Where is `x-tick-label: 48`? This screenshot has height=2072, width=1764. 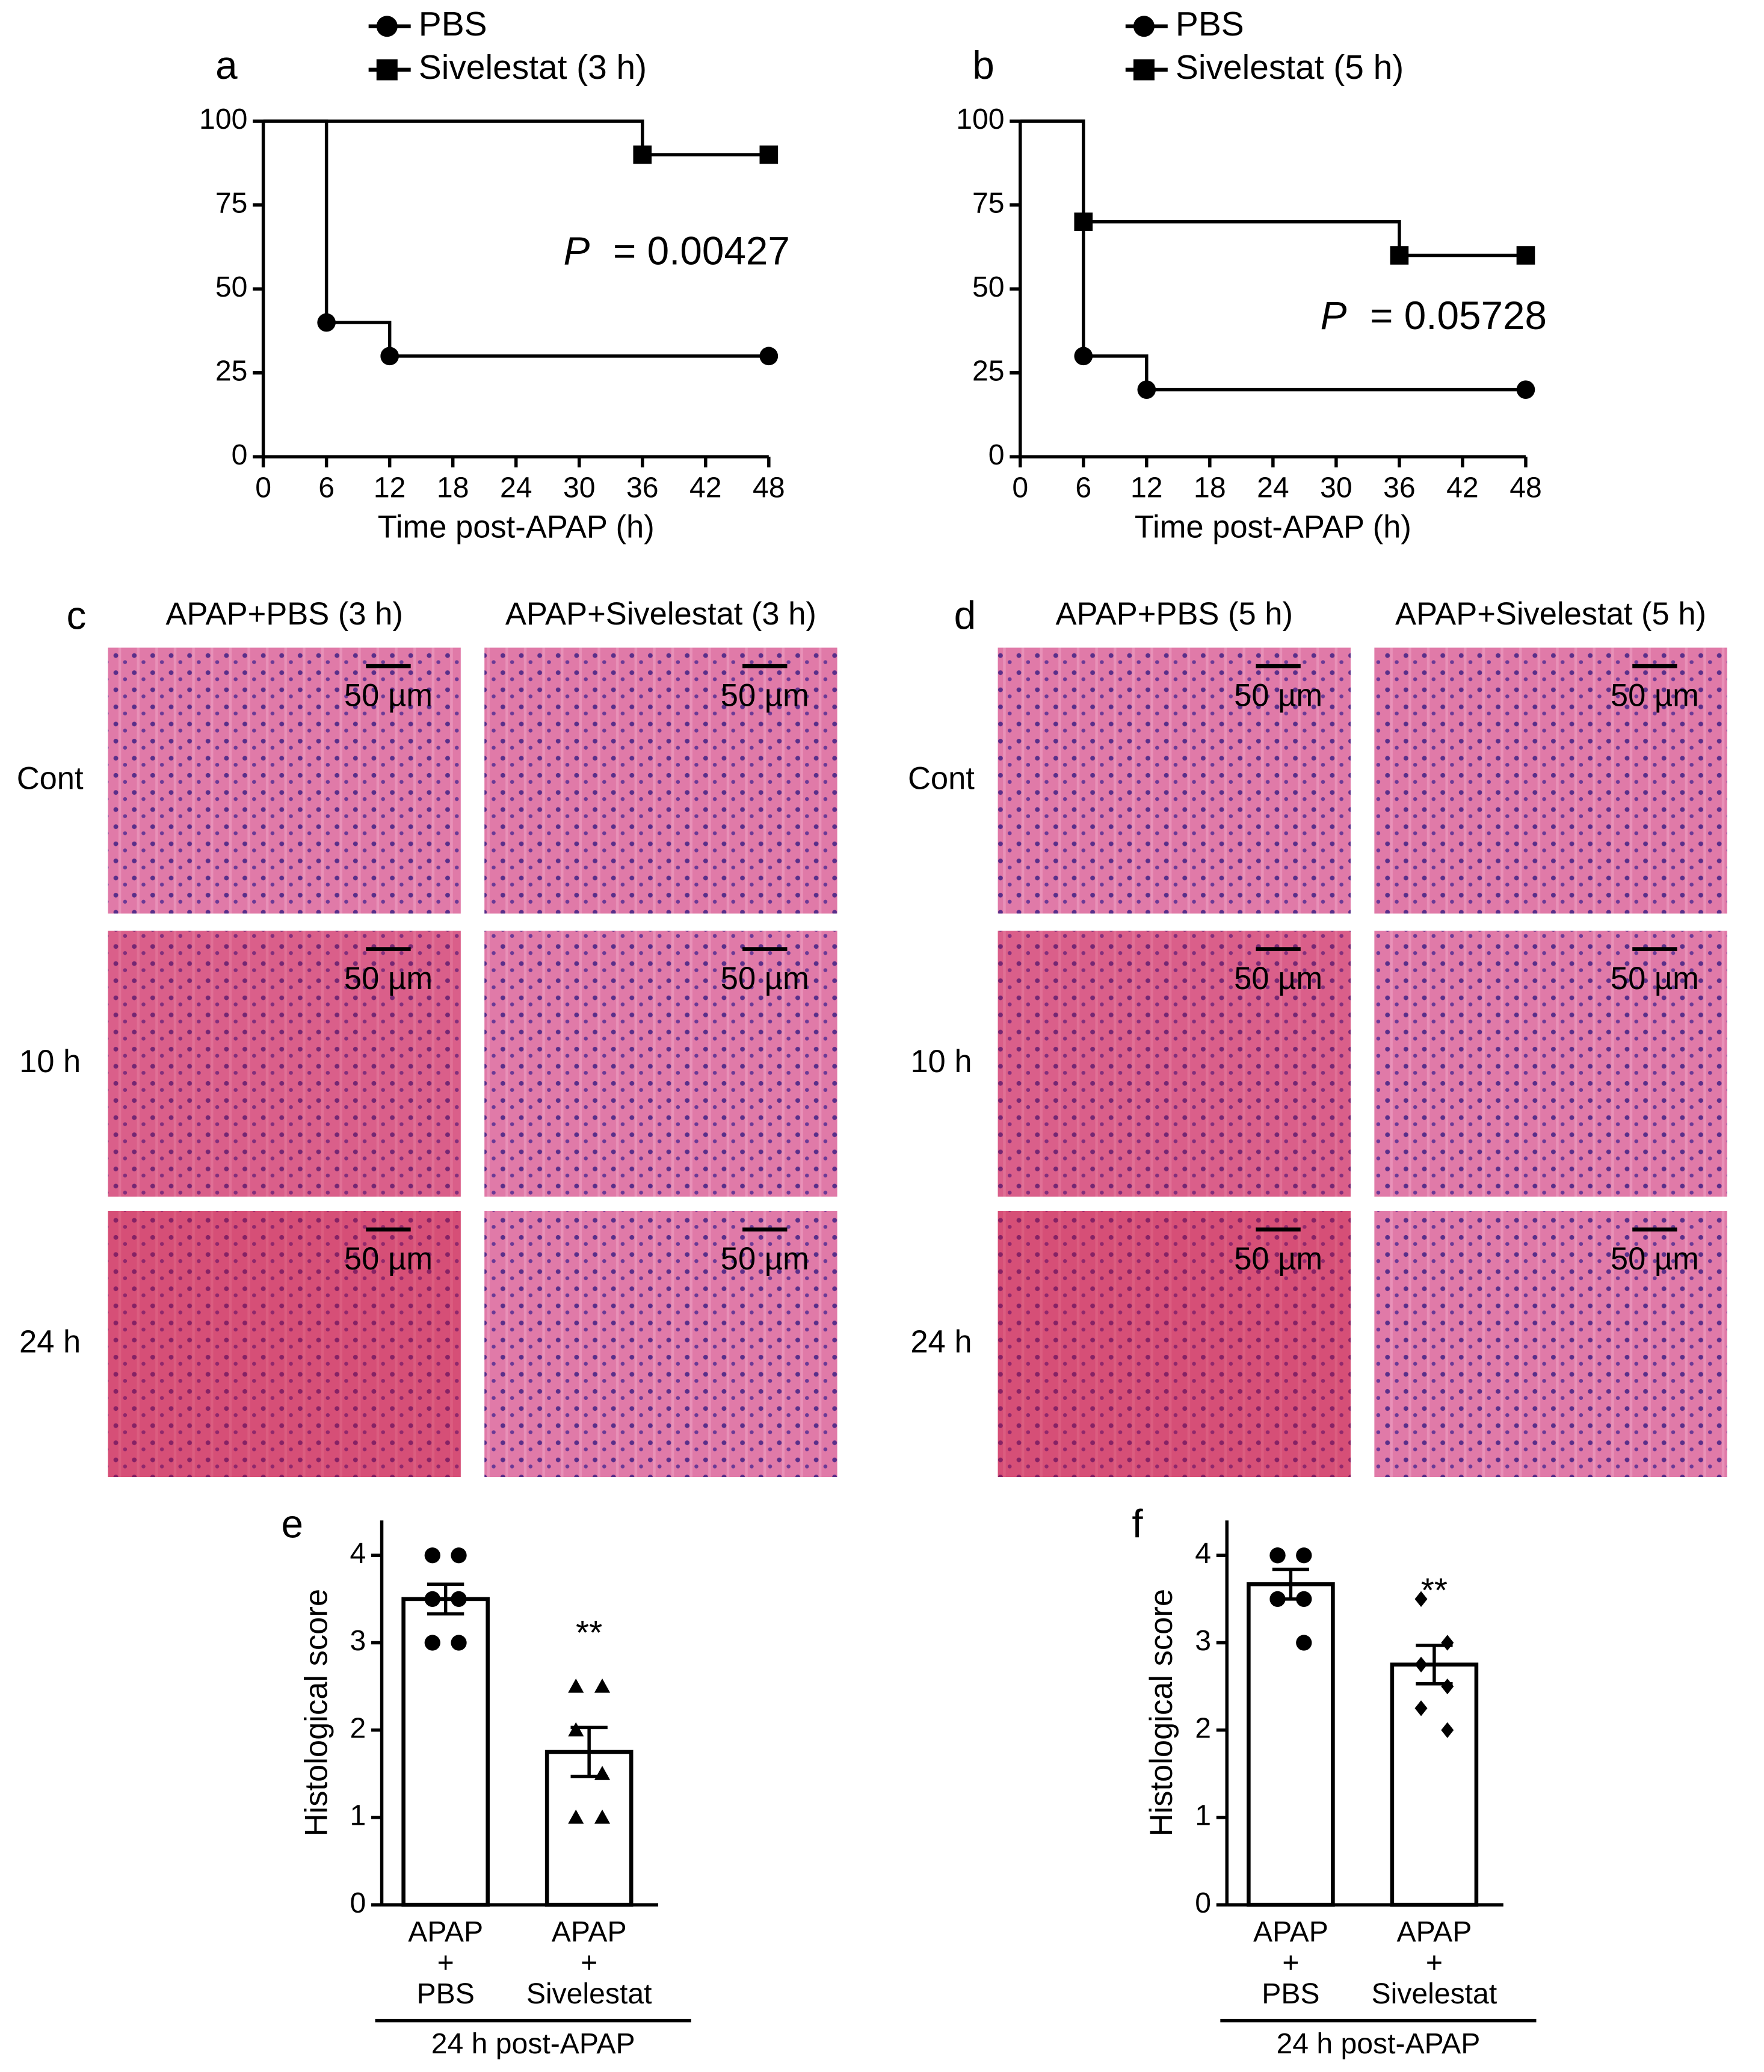 x-tick-label: 48 is located at coordinates (1526, 488).